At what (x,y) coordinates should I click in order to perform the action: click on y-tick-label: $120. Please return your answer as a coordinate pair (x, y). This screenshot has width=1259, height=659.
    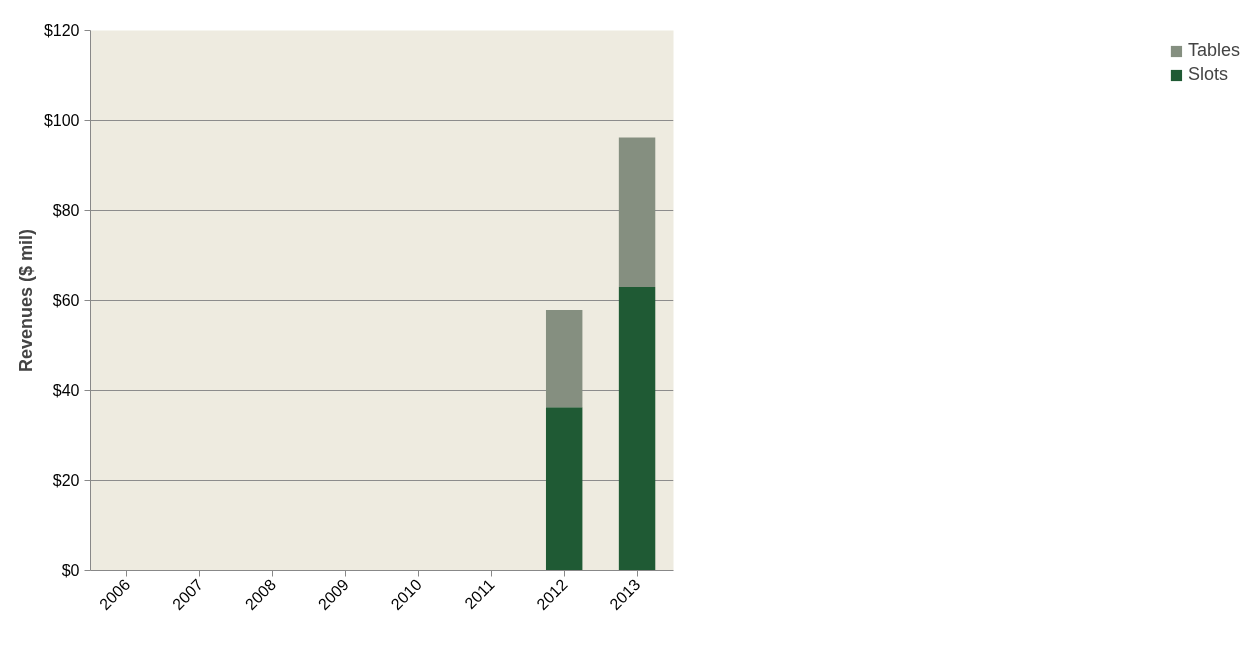
    Looking at the image, I should click on (61, 30).